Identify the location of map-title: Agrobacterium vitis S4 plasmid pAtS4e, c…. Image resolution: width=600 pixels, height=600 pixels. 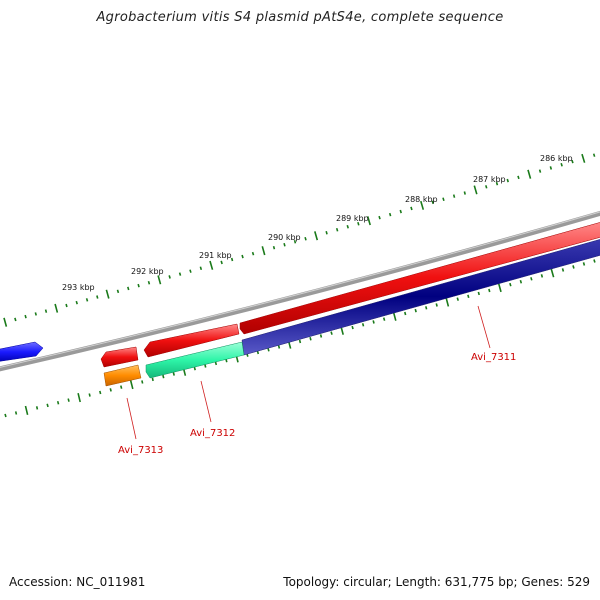
(300, 17).